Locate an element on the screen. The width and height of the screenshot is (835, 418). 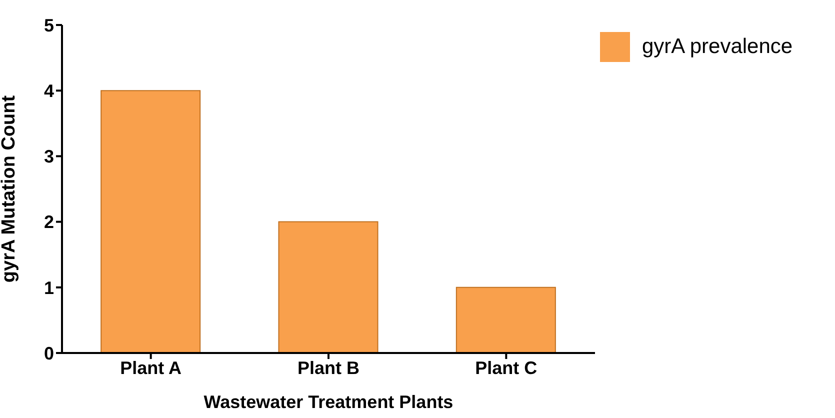
x-tick-label: Plant A is located at coordinates (151, 368).